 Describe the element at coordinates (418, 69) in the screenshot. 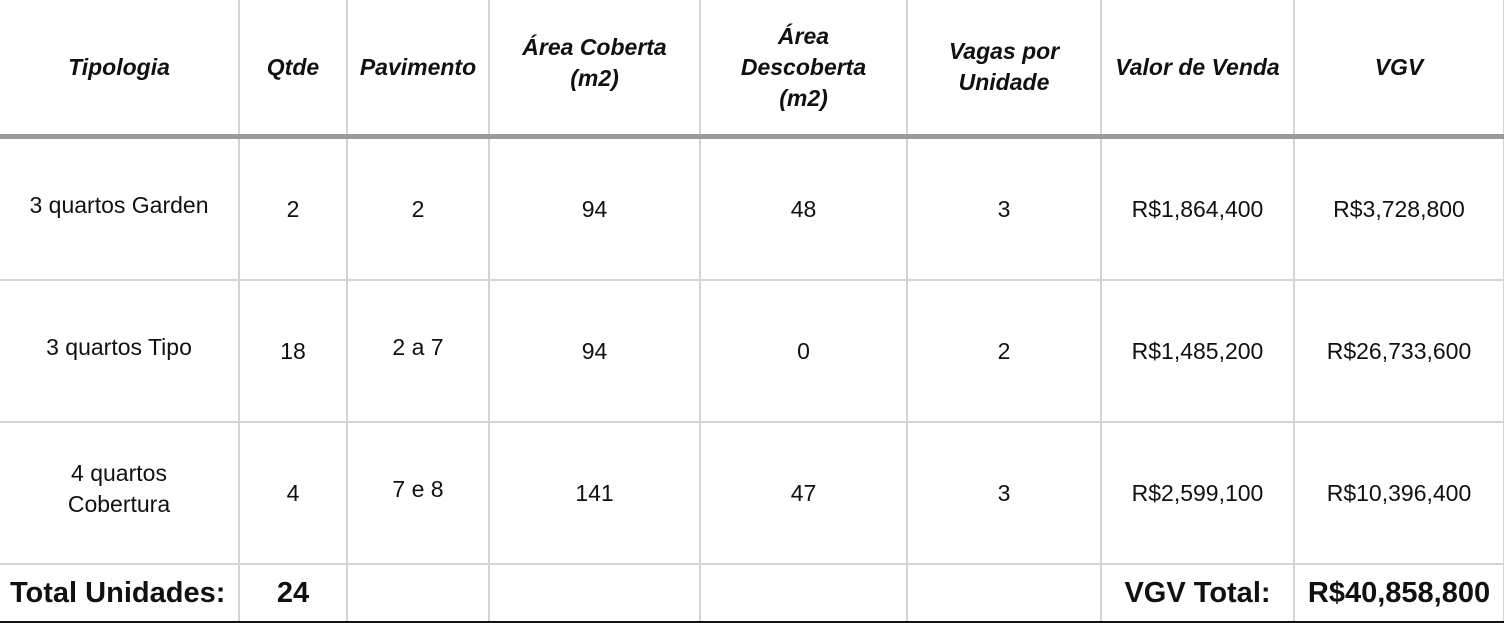

I see `header-pavimento: Pavimento` at that location.